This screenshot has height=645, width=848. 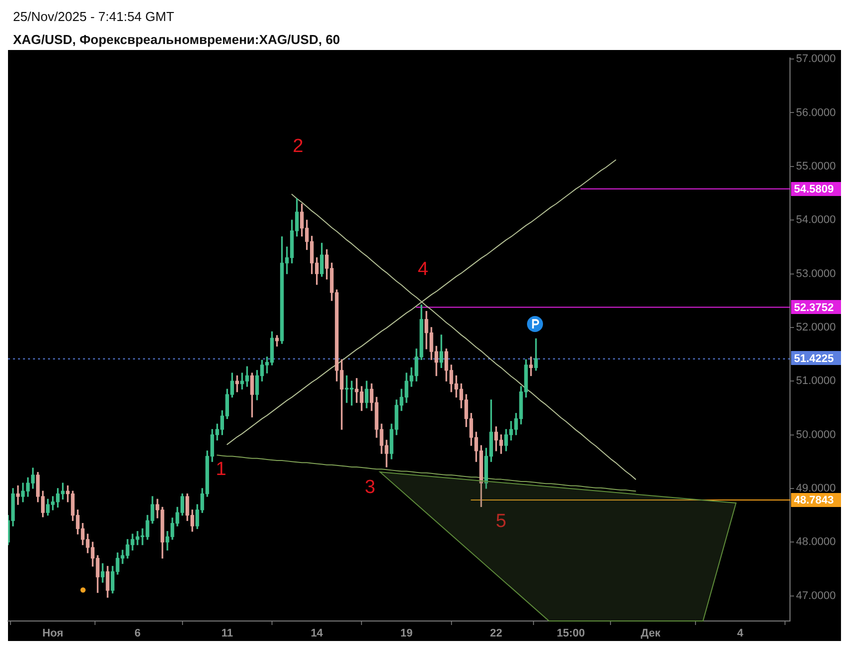 I want to click on y-tick-label: 47.0000, so click(x=816, y=596).